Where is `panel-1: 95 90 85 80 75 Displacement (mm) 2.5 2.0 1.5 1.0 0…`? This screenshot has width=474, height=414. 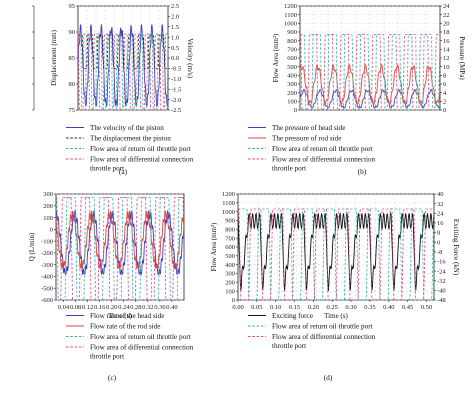 panel-1: 95 90 85 80 75 Displacement (mm) 2.5 2.0 1.5 1.0 0… is located at coordinates (113, 89).